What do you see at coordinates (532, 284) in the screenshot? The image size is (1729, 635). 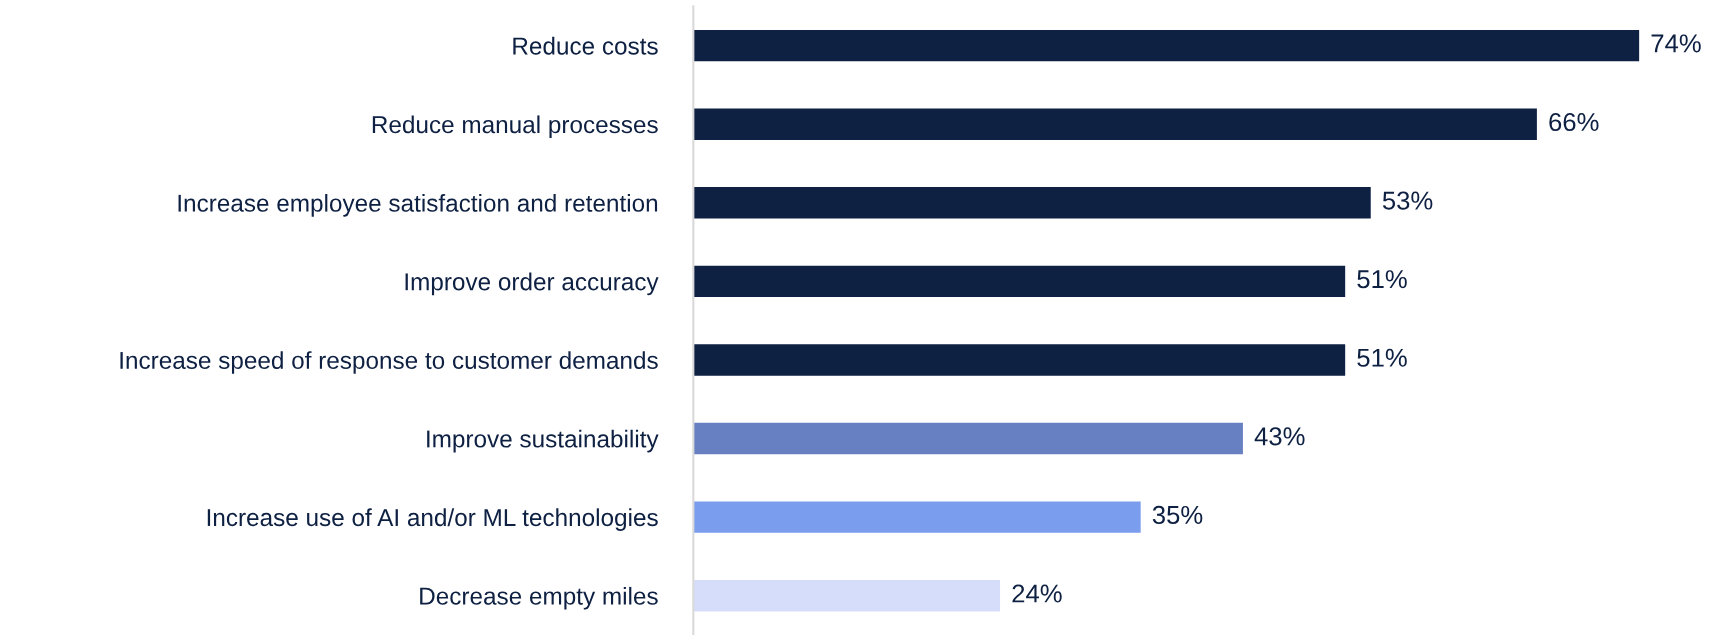 I see `y-tick-label: Improve order accuracy` at bounding box center [532, 284].